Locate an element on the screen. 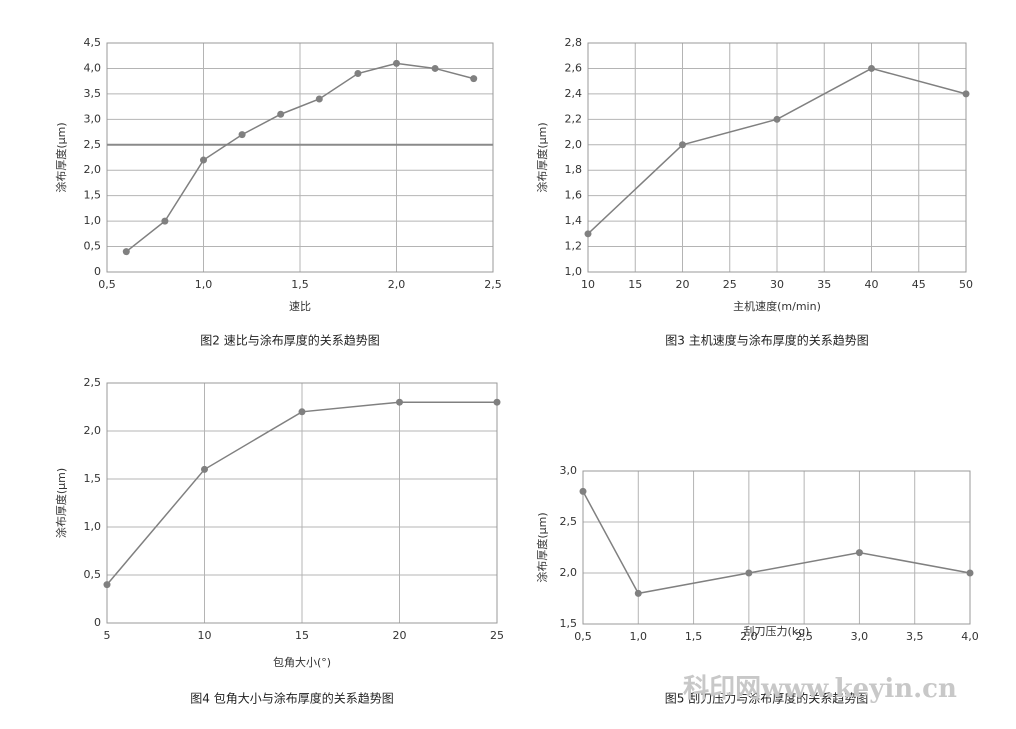  x-tick-label: 35 is located at coordinates (824, 284).